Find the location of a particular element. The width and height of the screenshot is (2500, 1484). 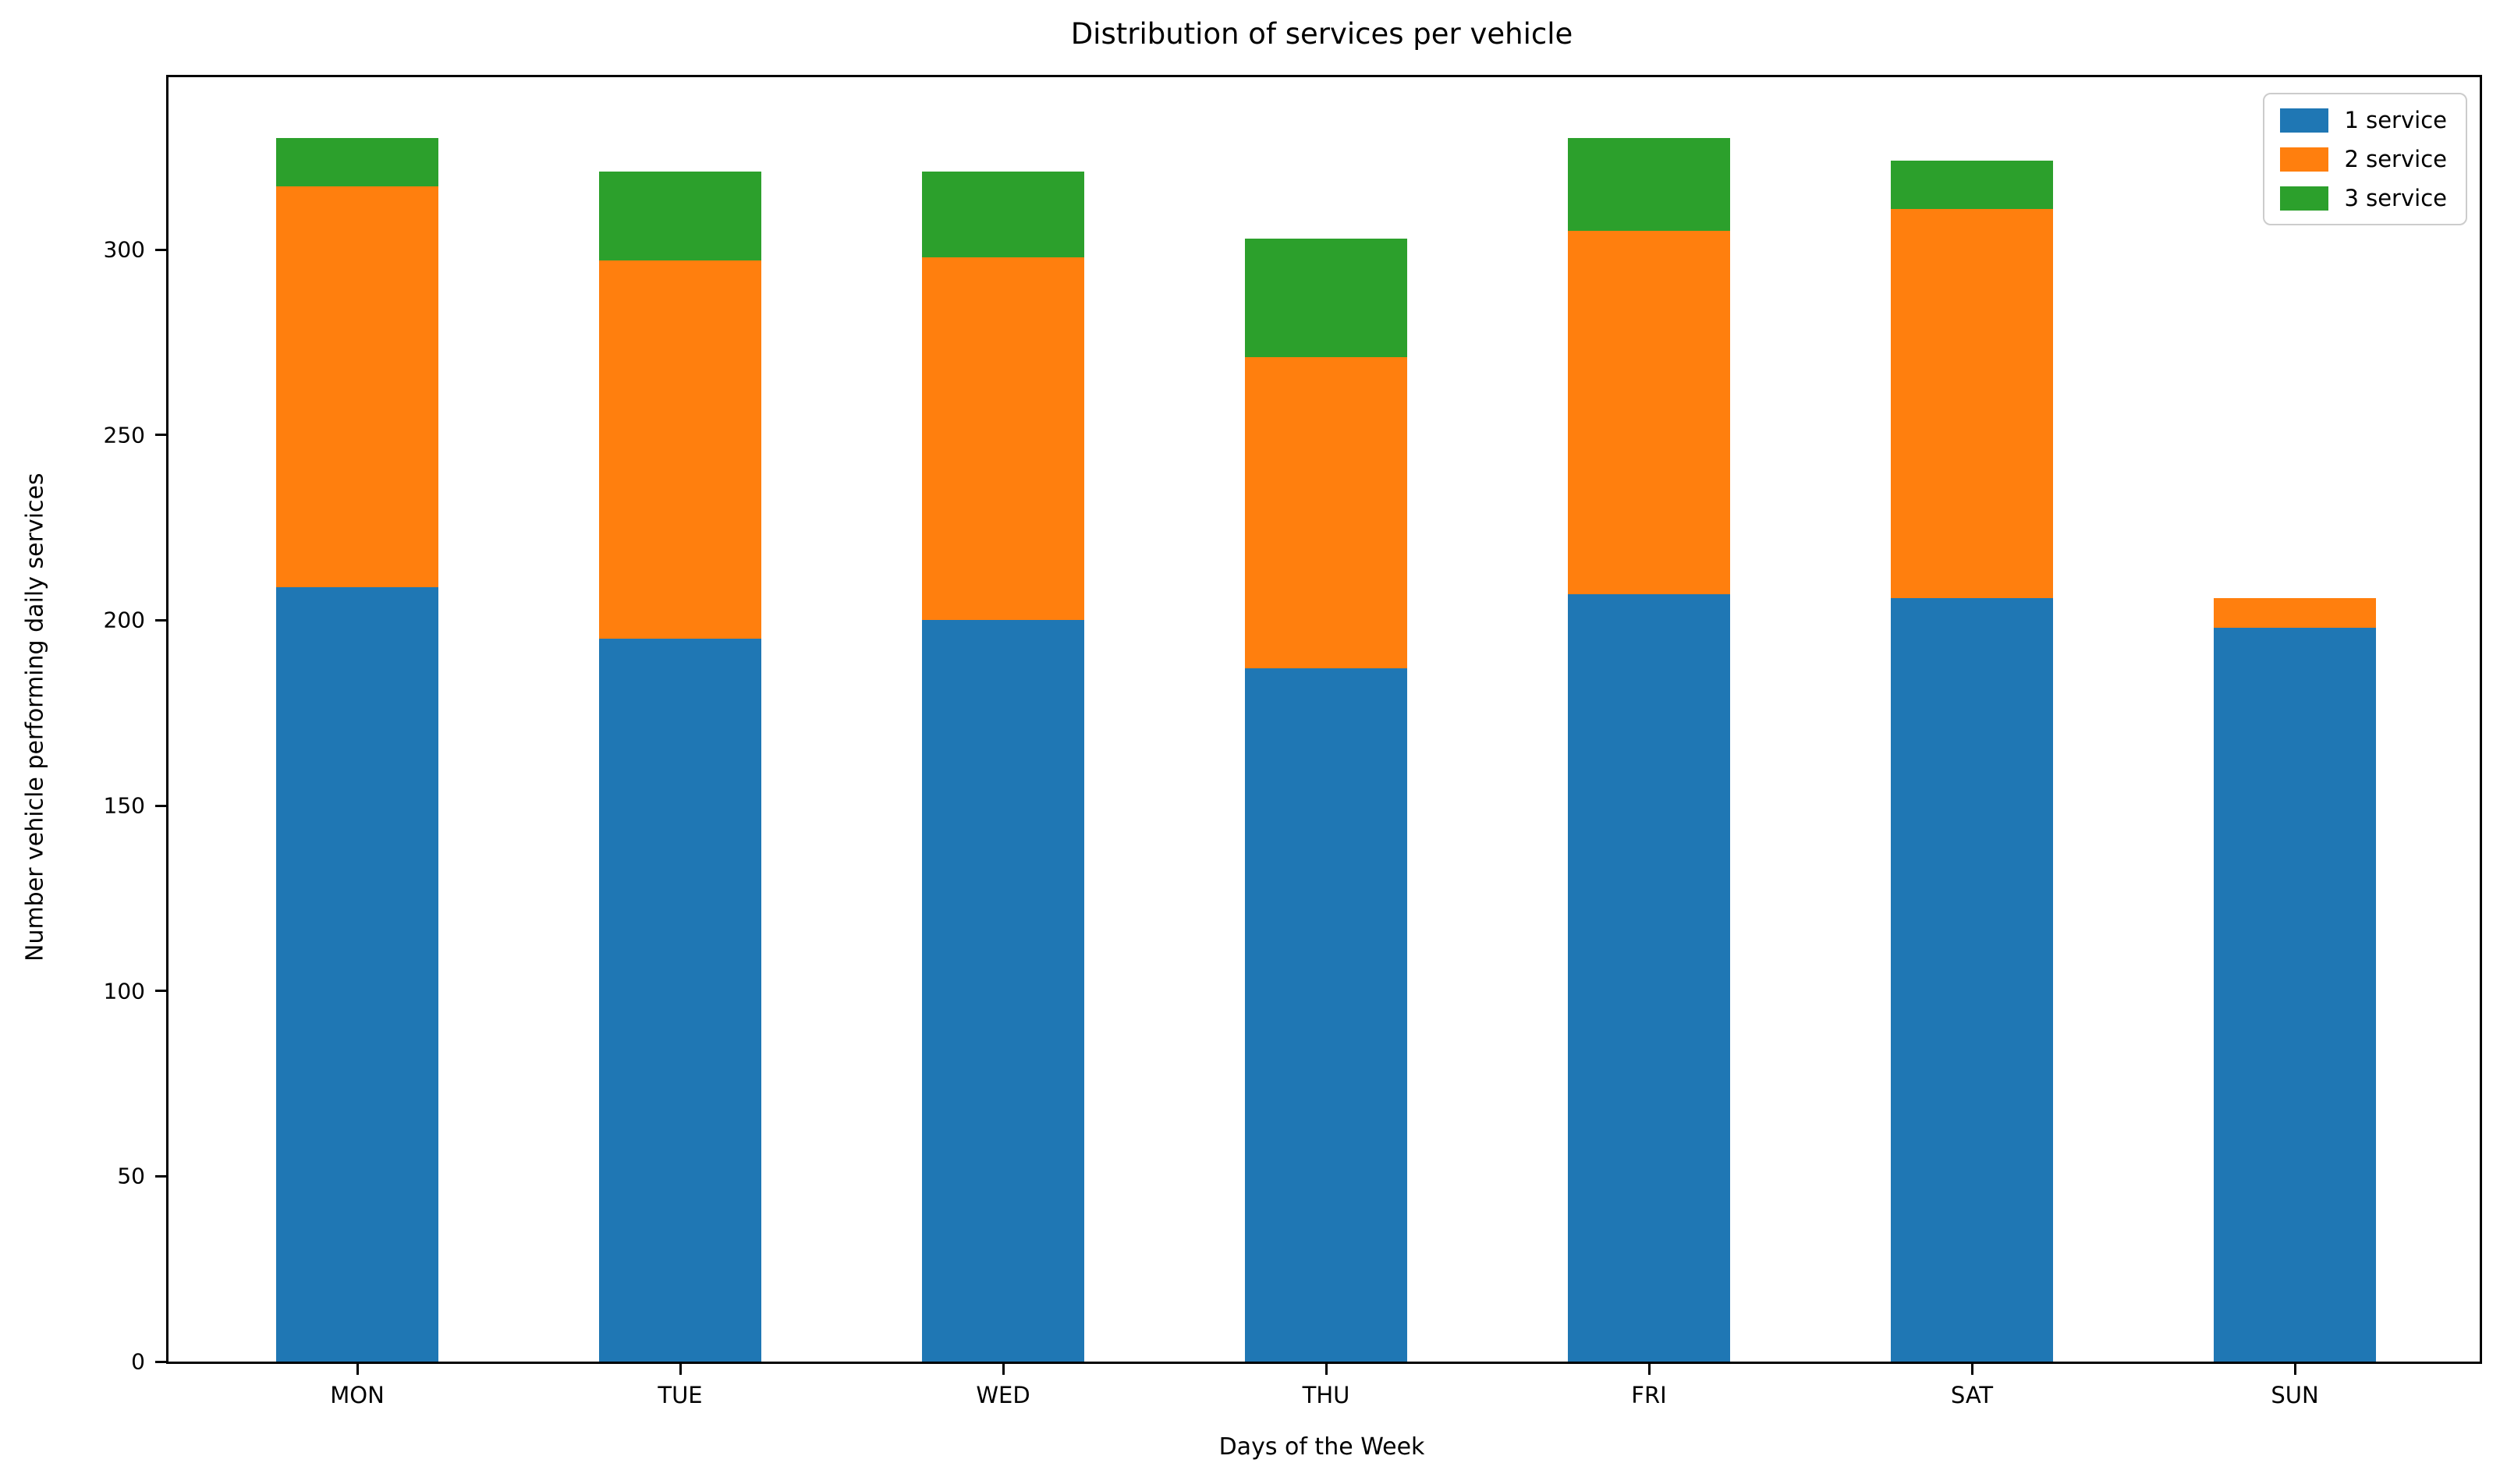

x-axis-label: Days of the Week is located at coordinates (1321, 1447).